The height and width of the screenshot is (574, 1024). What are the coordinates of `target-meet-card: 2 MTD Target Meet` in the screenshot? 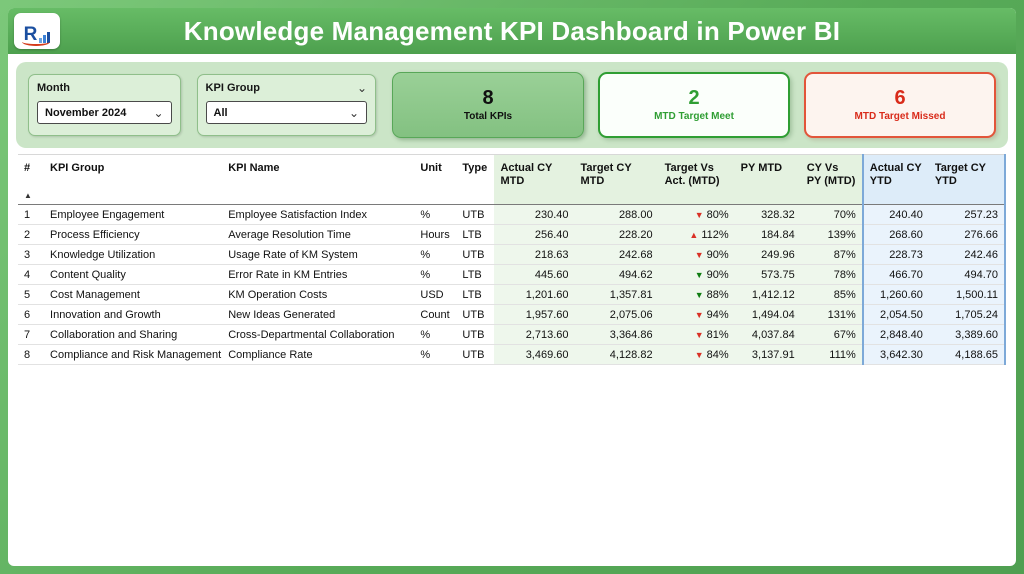 It's located at (694, 105).